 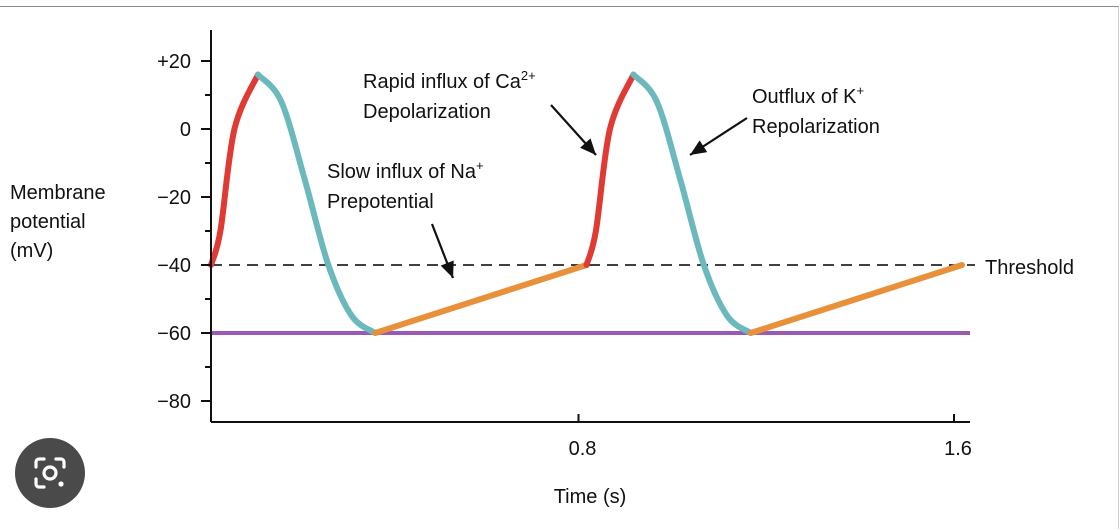 What do you see at coordinates (405, 170) in the screenshot?
I see `prepotential-annotation-line1: Slow influx of Na+` at bounding box center [405, 170].